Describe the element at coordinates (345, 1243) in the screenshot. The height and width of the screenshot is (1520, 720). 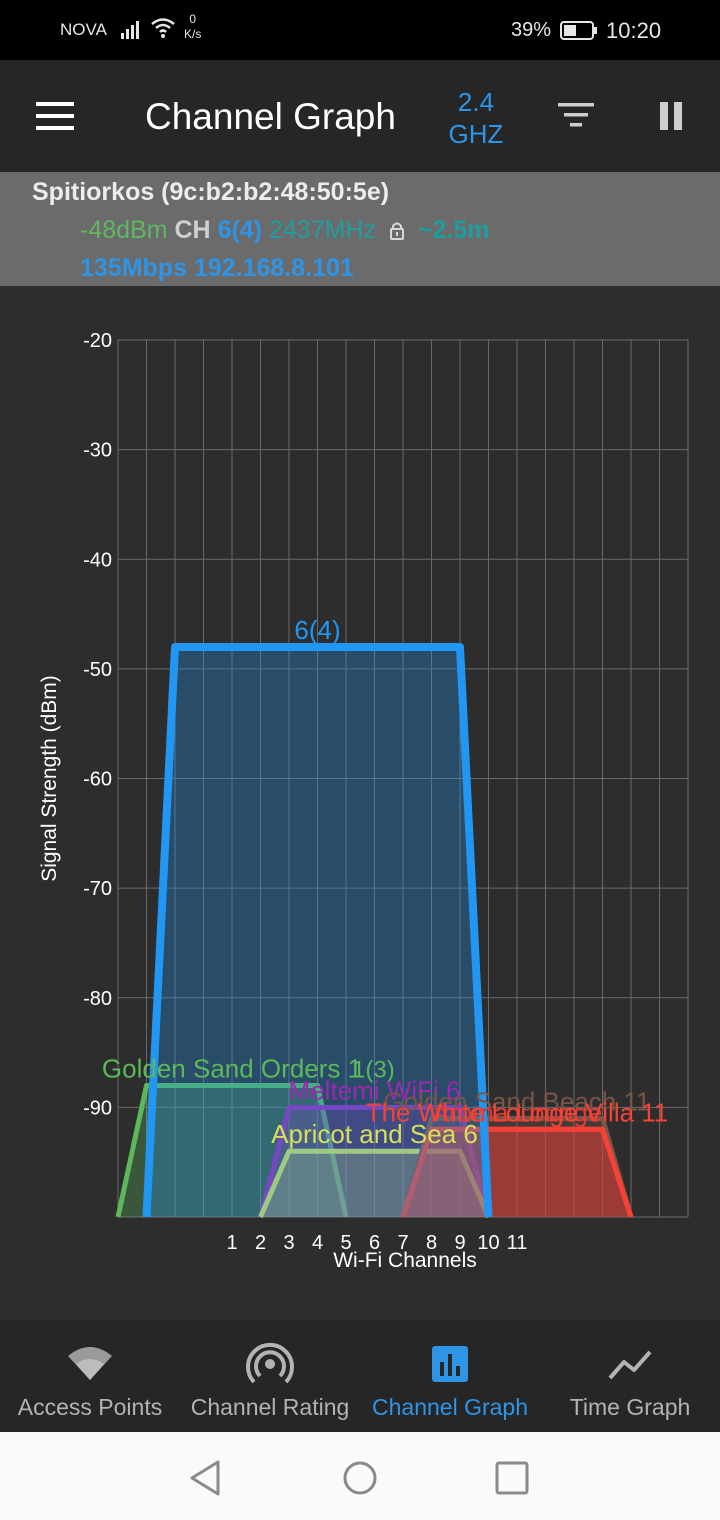
I see `x-tick-label: 5` at that location.